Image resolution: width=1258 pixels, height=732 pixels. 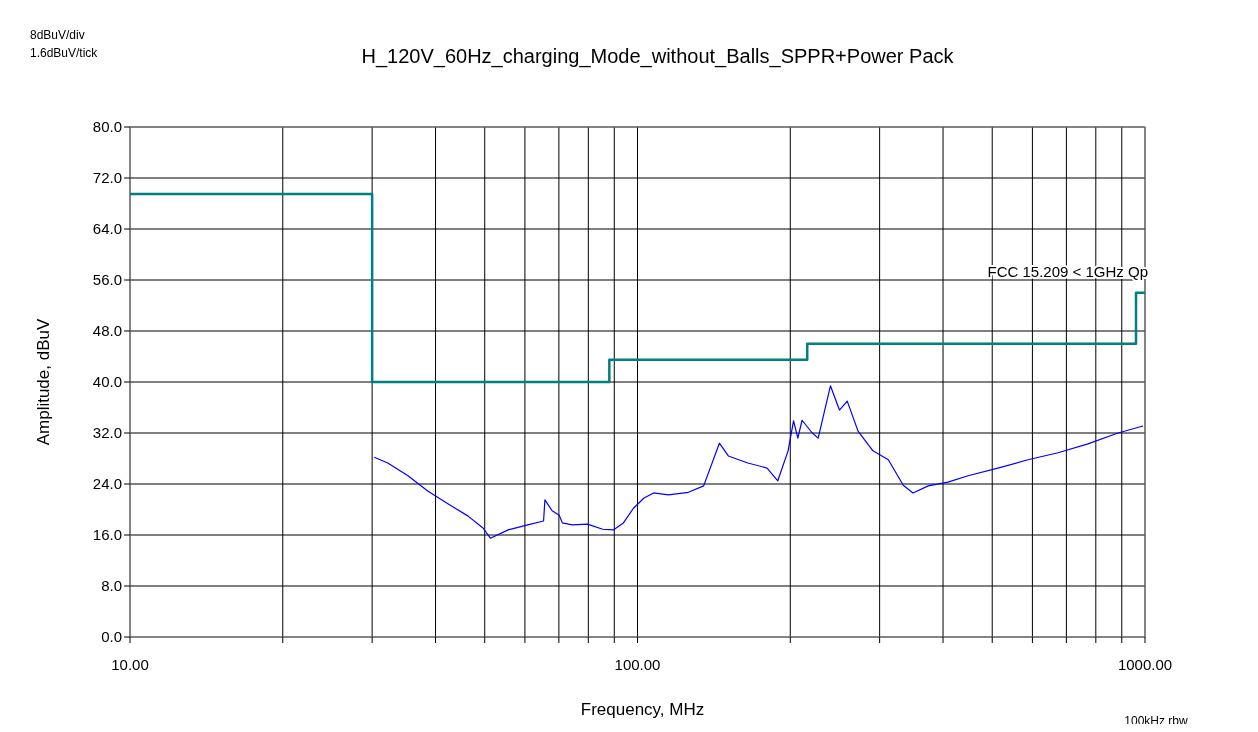 What do you see at coordinates (107, 279) in the screenshot?
I see `y-tick-label: 56.0` at bounding box center [107, 279].